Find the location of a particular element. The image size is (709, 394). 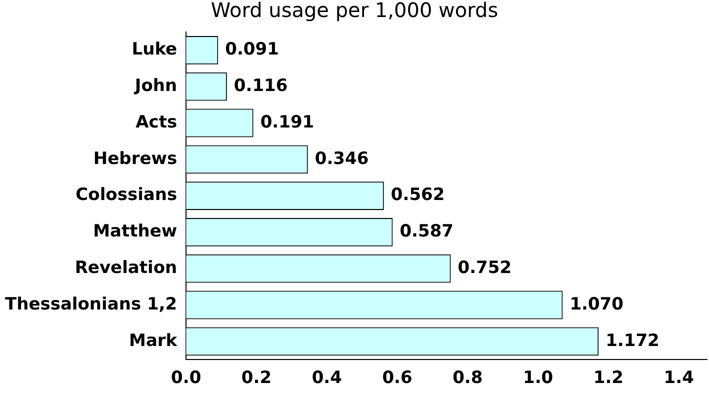

x-tick-label: 0.8 is located at coordinates (467, 378).